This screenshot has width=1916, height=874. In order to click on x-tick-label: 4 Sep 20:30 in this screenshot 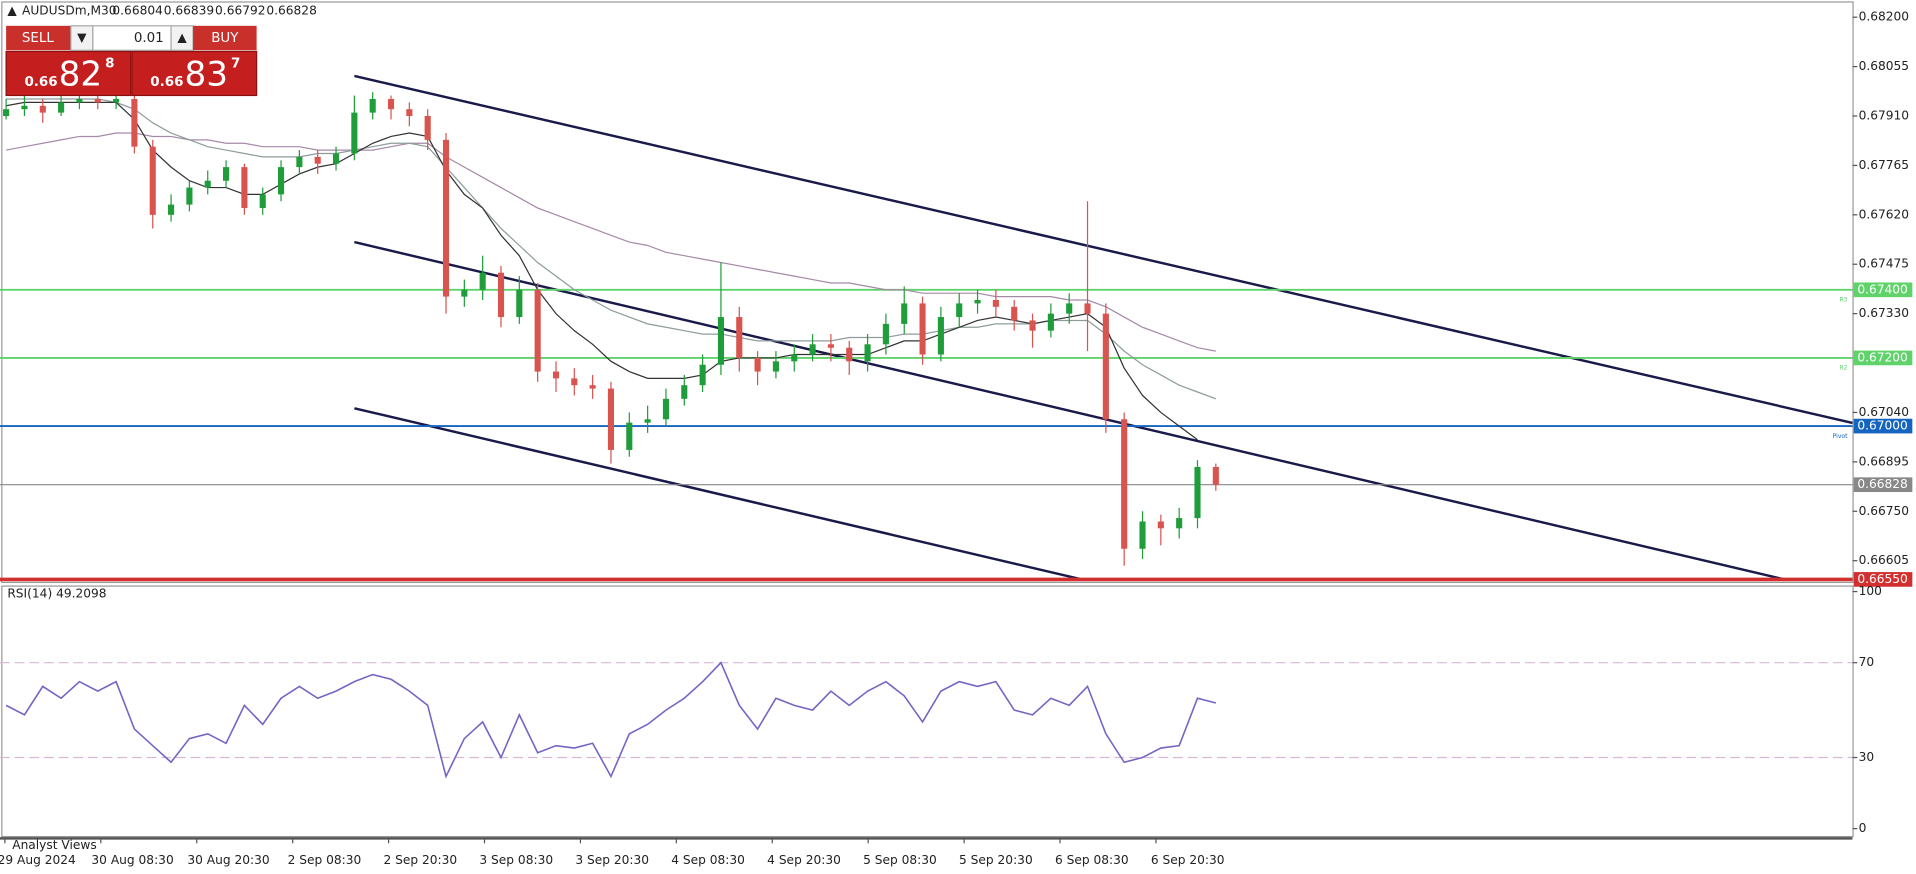, I will do `click(804, 860)`.